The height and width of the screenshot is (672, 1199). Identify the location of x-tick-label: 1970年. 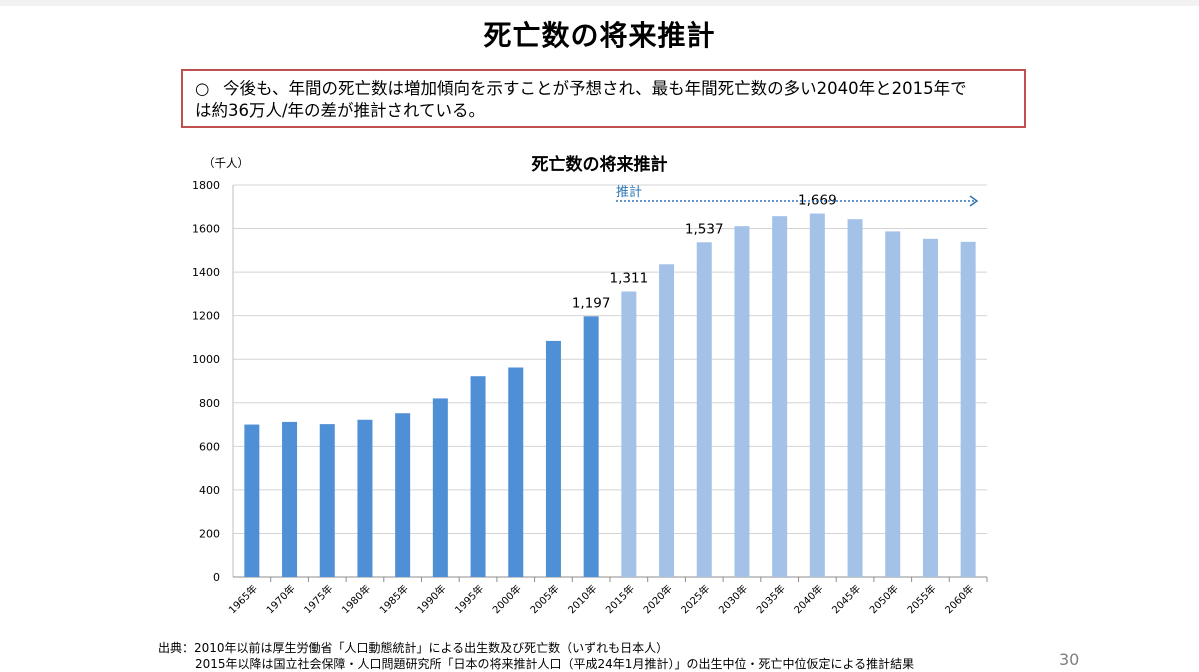
(280, 599).